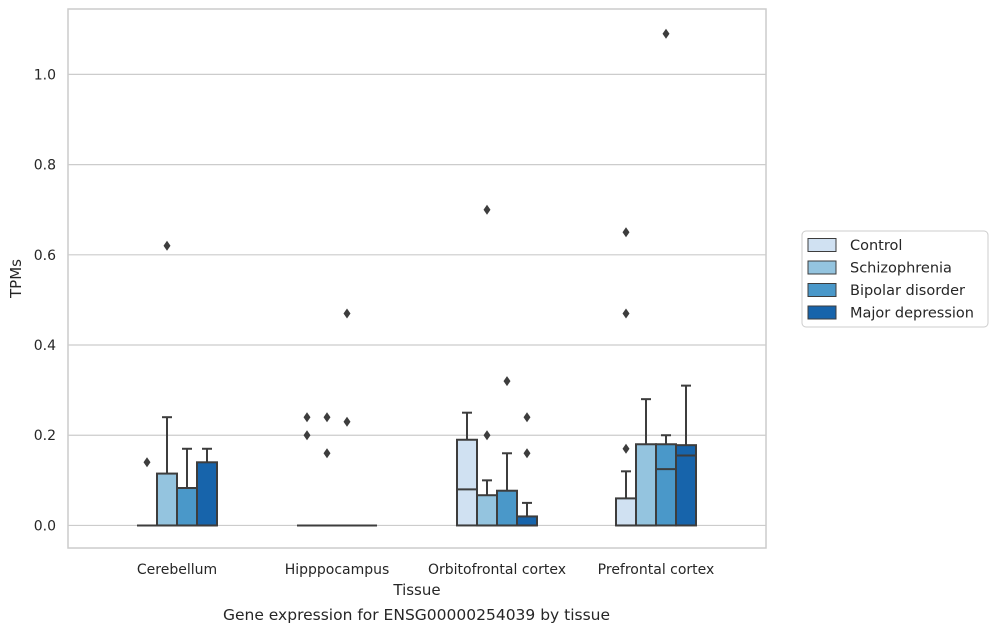 This screenshot has height=634, width=997. I want to click on box-major-depression-cerebellum, so click(207, 487).